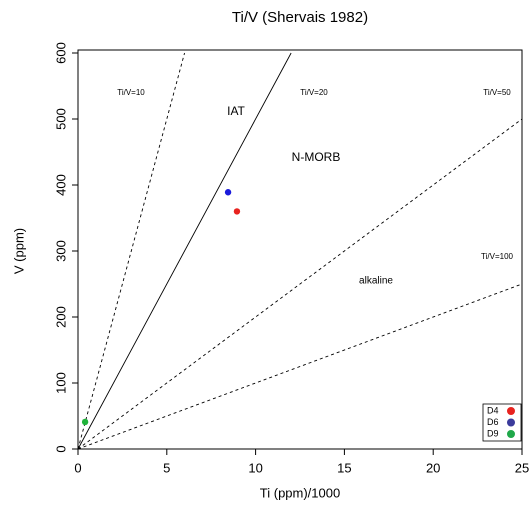  What do you see at coordinates (497, 256) in the screenshot?
I see `reference-line-label: Ti/V=100` at bounding box center [497, 256].